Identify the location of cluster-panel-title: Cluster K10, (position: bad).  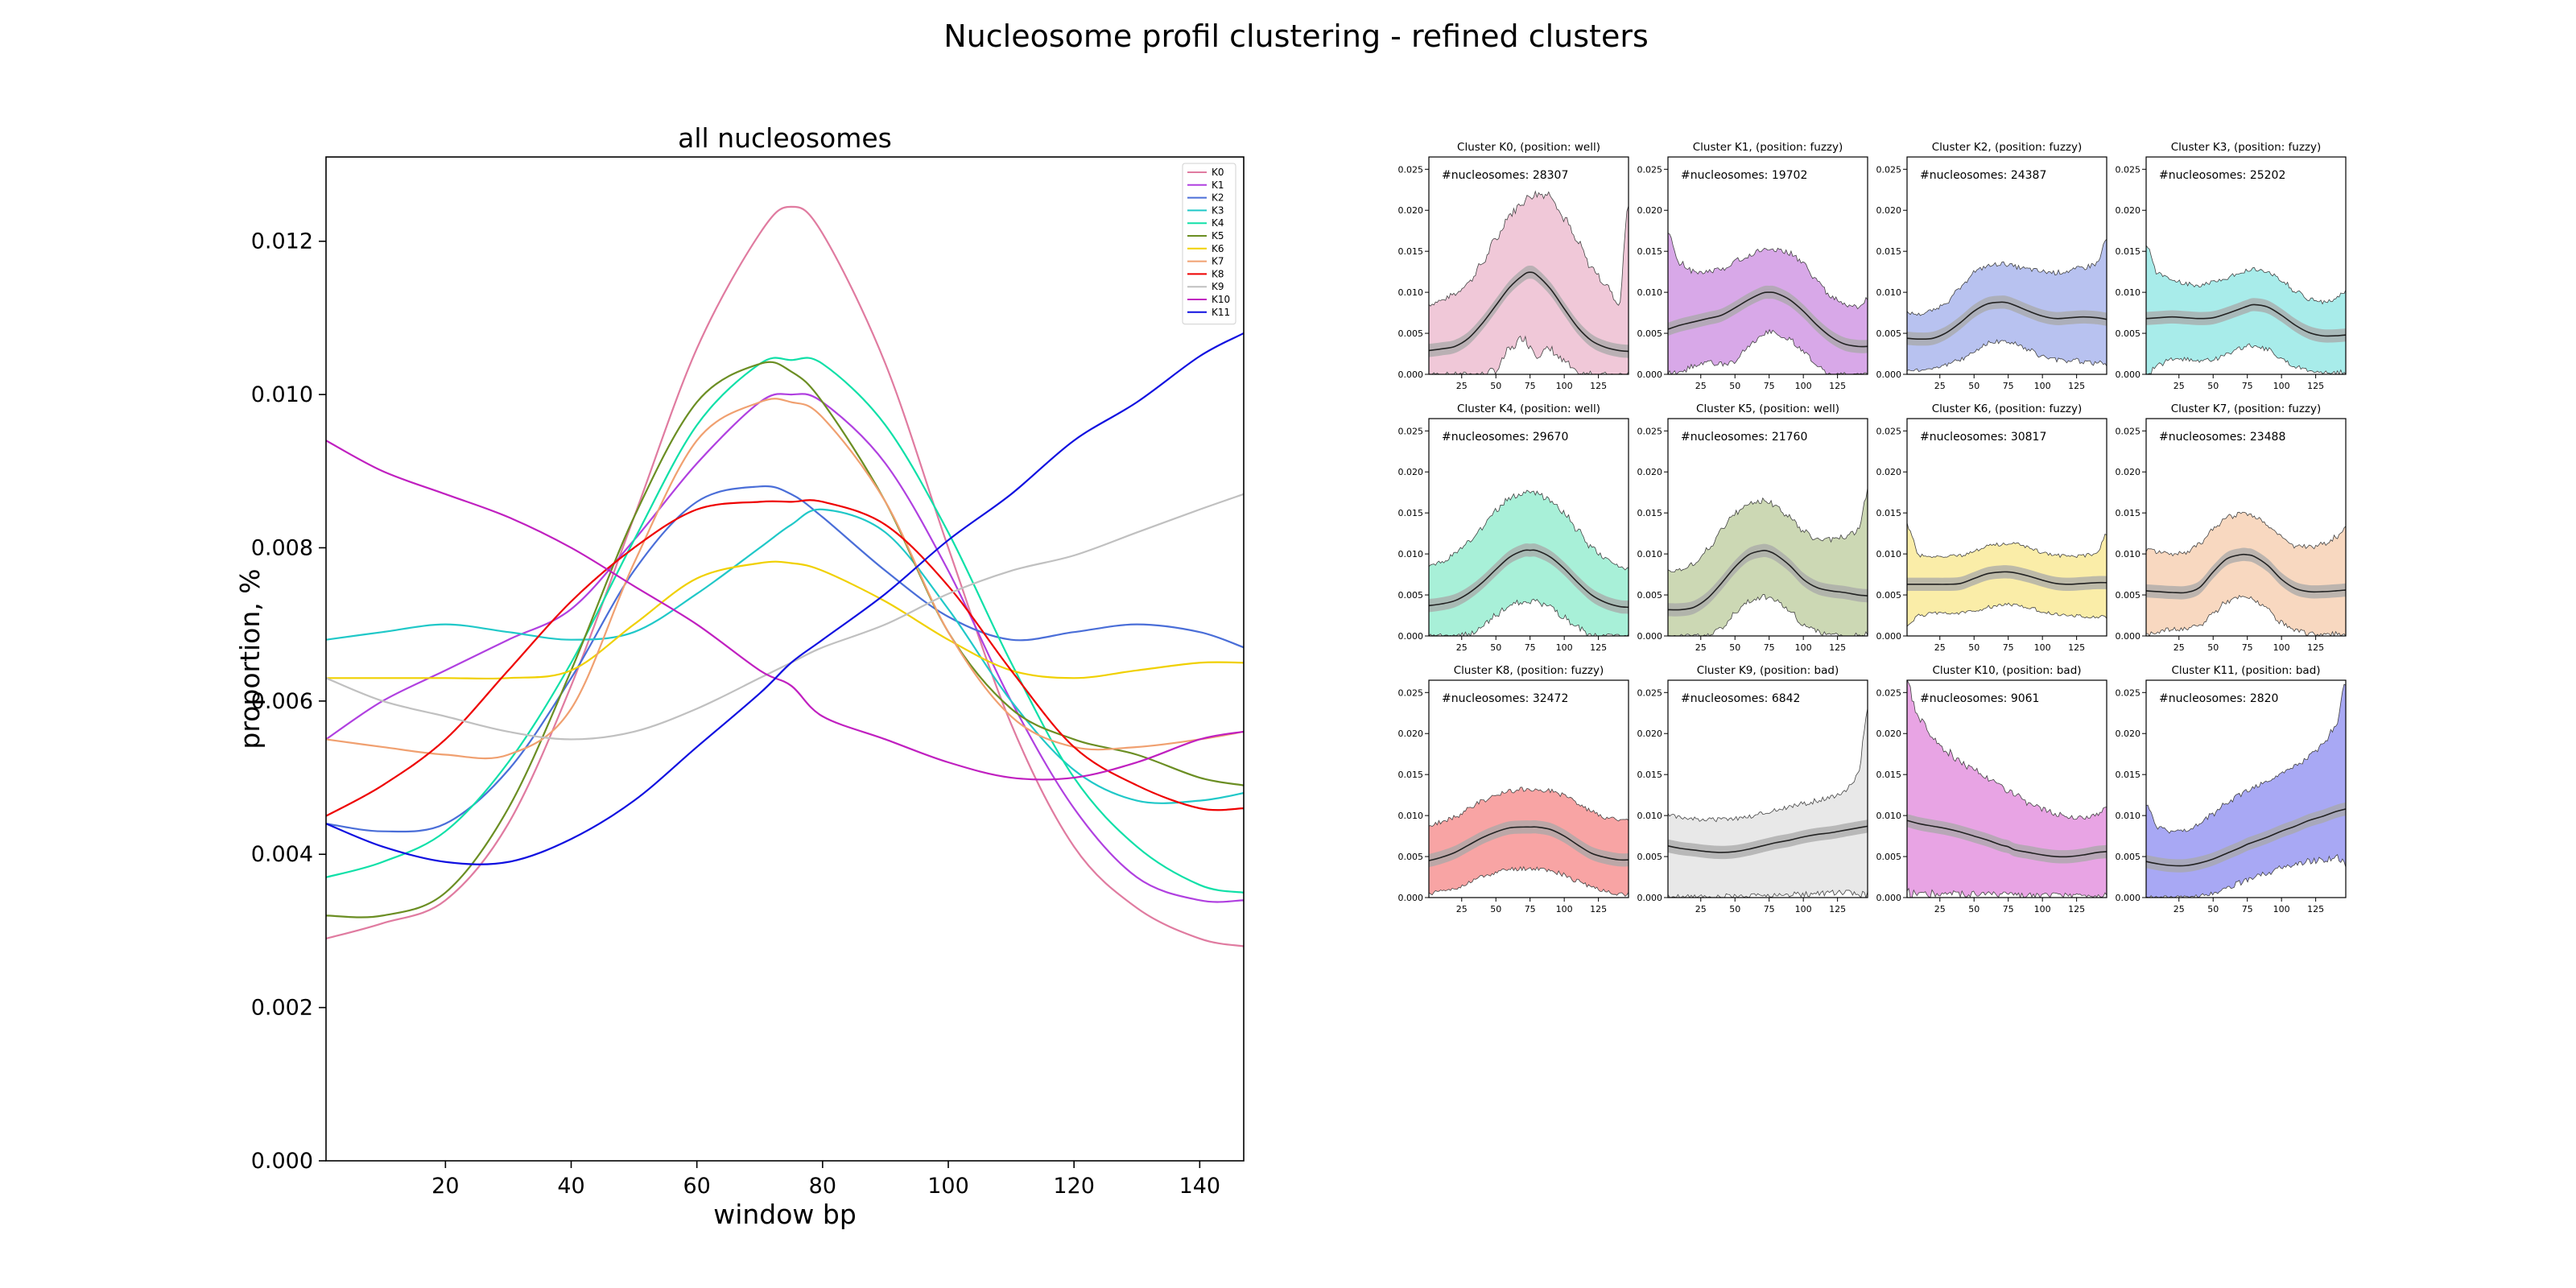
(2006, 670).